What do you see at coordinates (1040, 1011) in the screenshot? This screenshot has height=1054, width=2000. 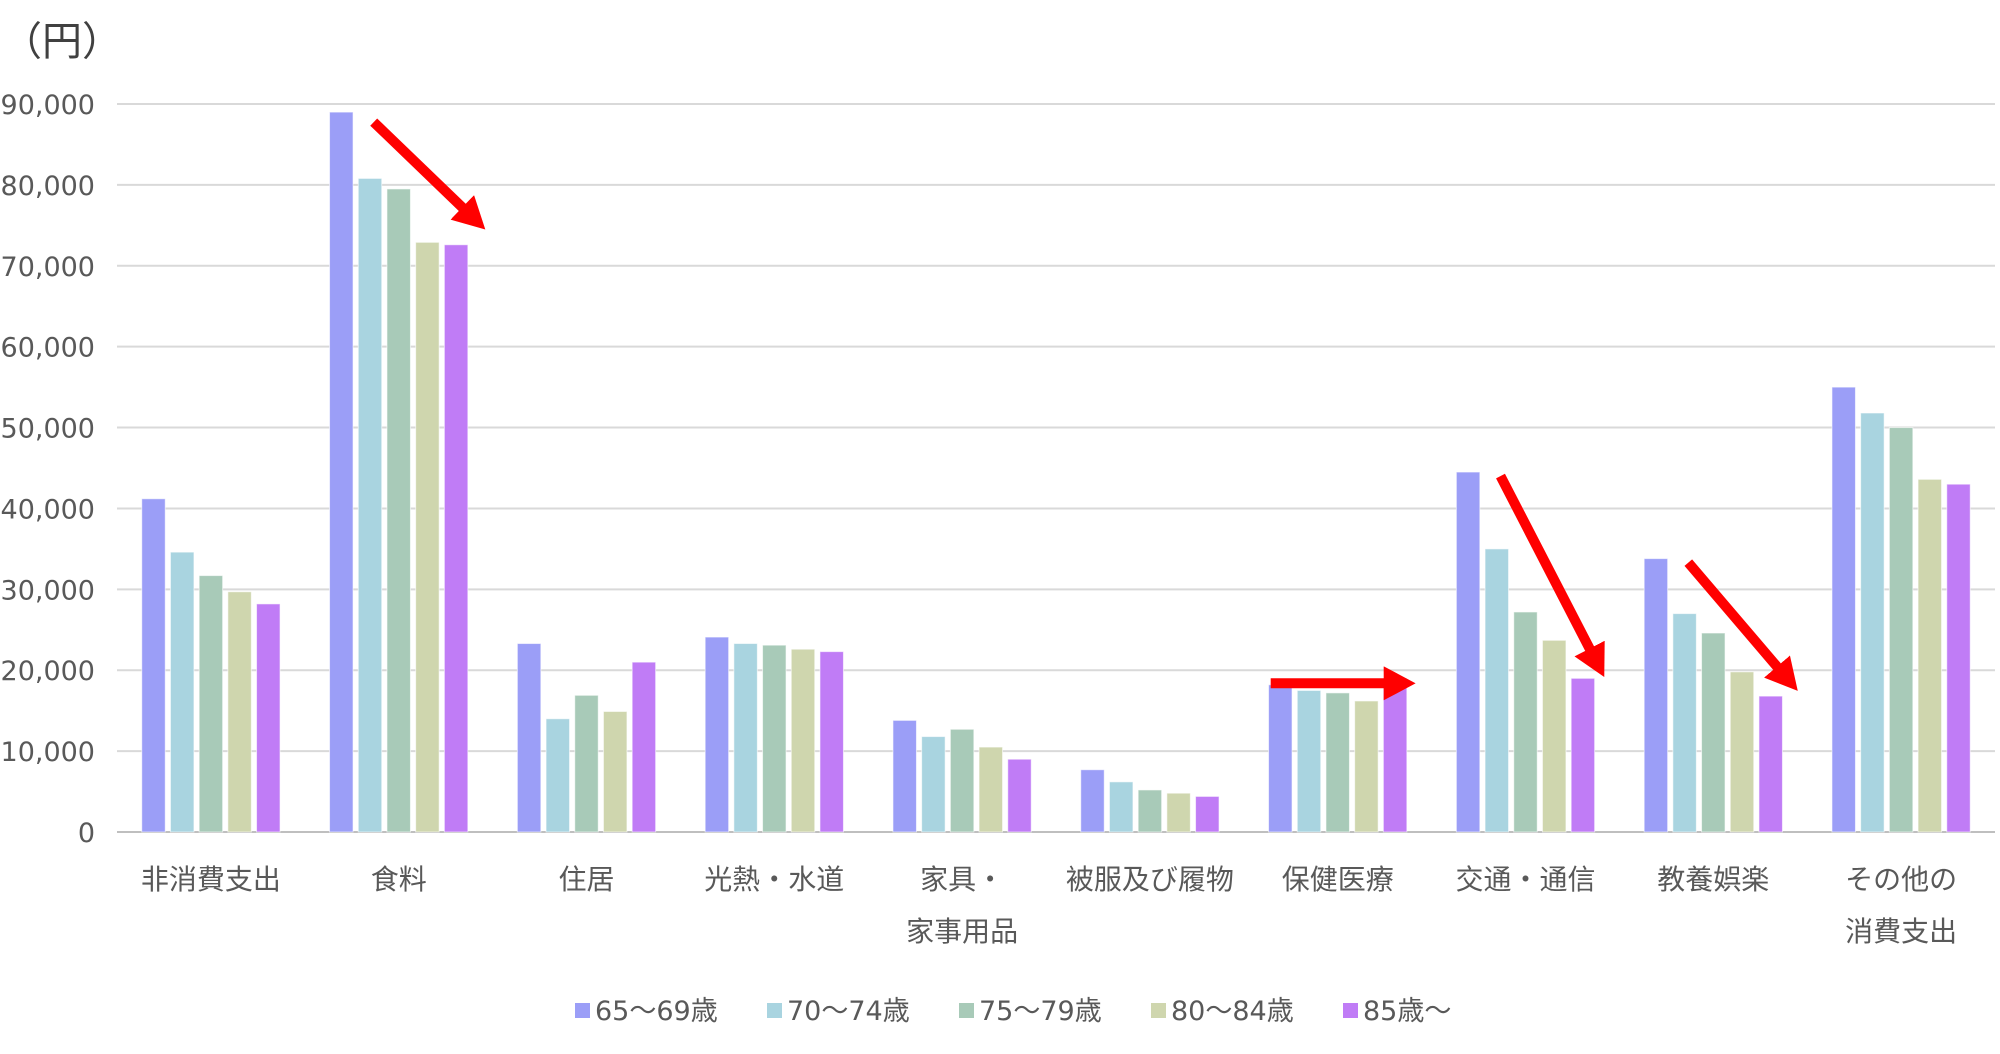 I see `legend-label: 75〜79歳` at bounding box center [1040, 1011].